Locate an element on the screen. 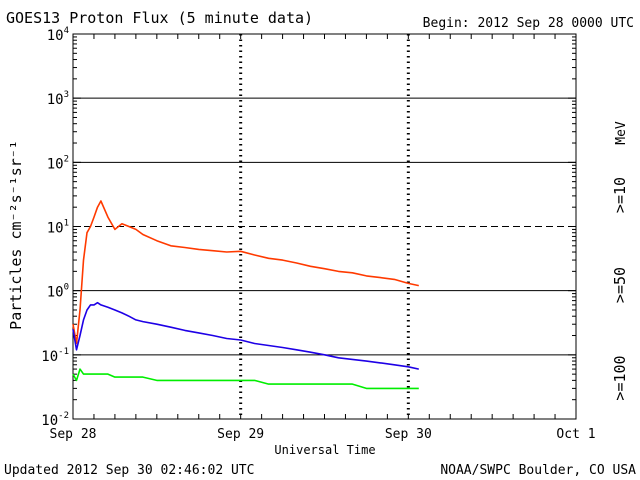 The width and height of the screenshot is (640, 480). series-line-100mev is located at coordinates (245, 379).